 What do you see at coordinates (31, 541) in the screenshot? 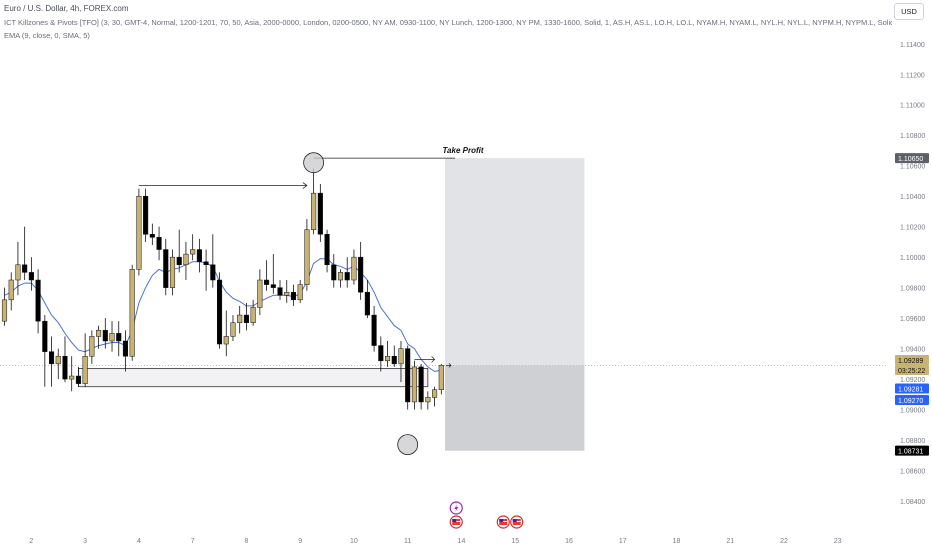
I see `time-axis-label: 2` at bounding box center [31, 541].